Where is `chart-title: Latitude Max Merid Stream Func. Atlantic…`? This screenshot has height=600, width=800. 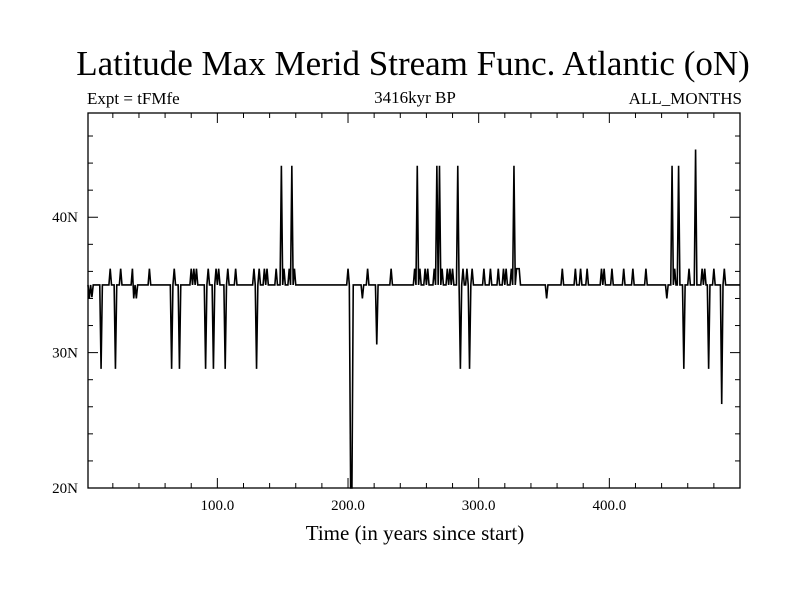
chart-title: Latitude Max Merid Stream Func. Atlantic… is located at coordinates (413, 63).